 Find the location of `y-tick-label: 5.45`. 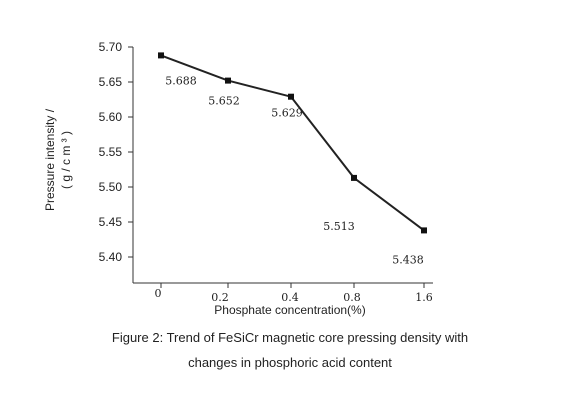

y-tick-label: 5.45 is located at coordinates (111, 222).